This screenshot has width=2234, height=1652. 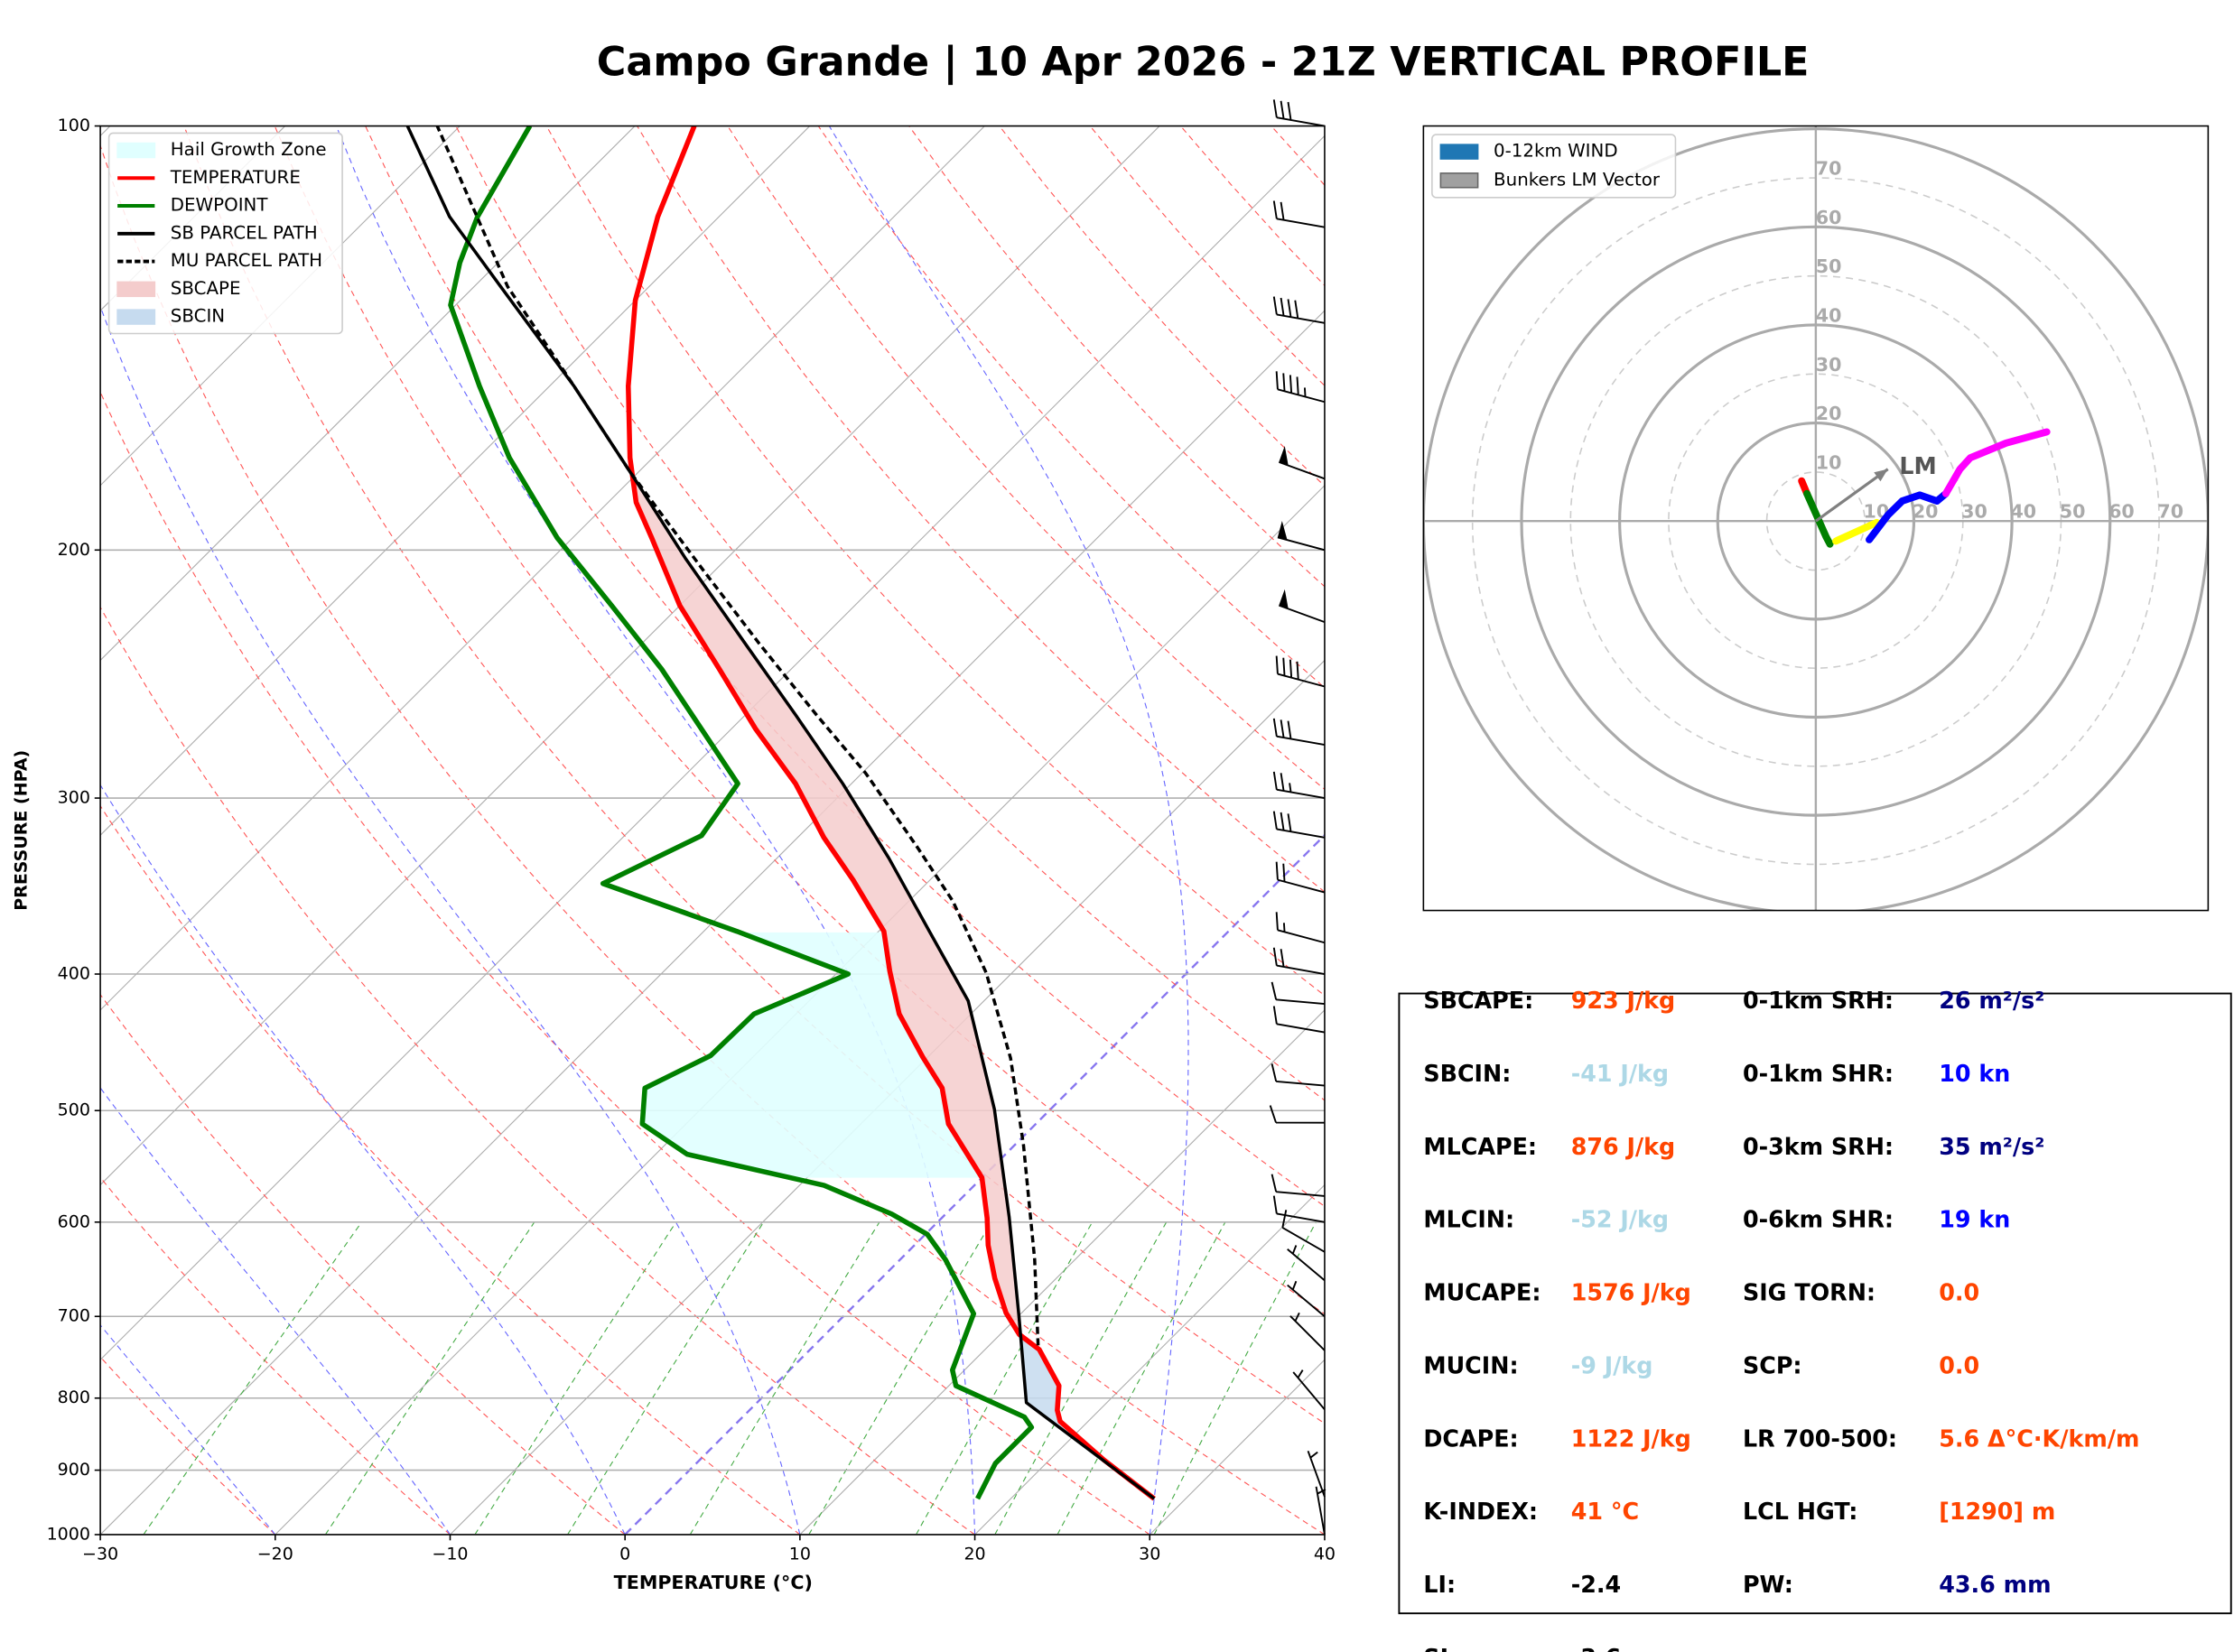 What do you see at coordinates (1974, 1219) in the screenshot?
I see `parameter-value: 19 kn` at bounding box center [1974, 1219].